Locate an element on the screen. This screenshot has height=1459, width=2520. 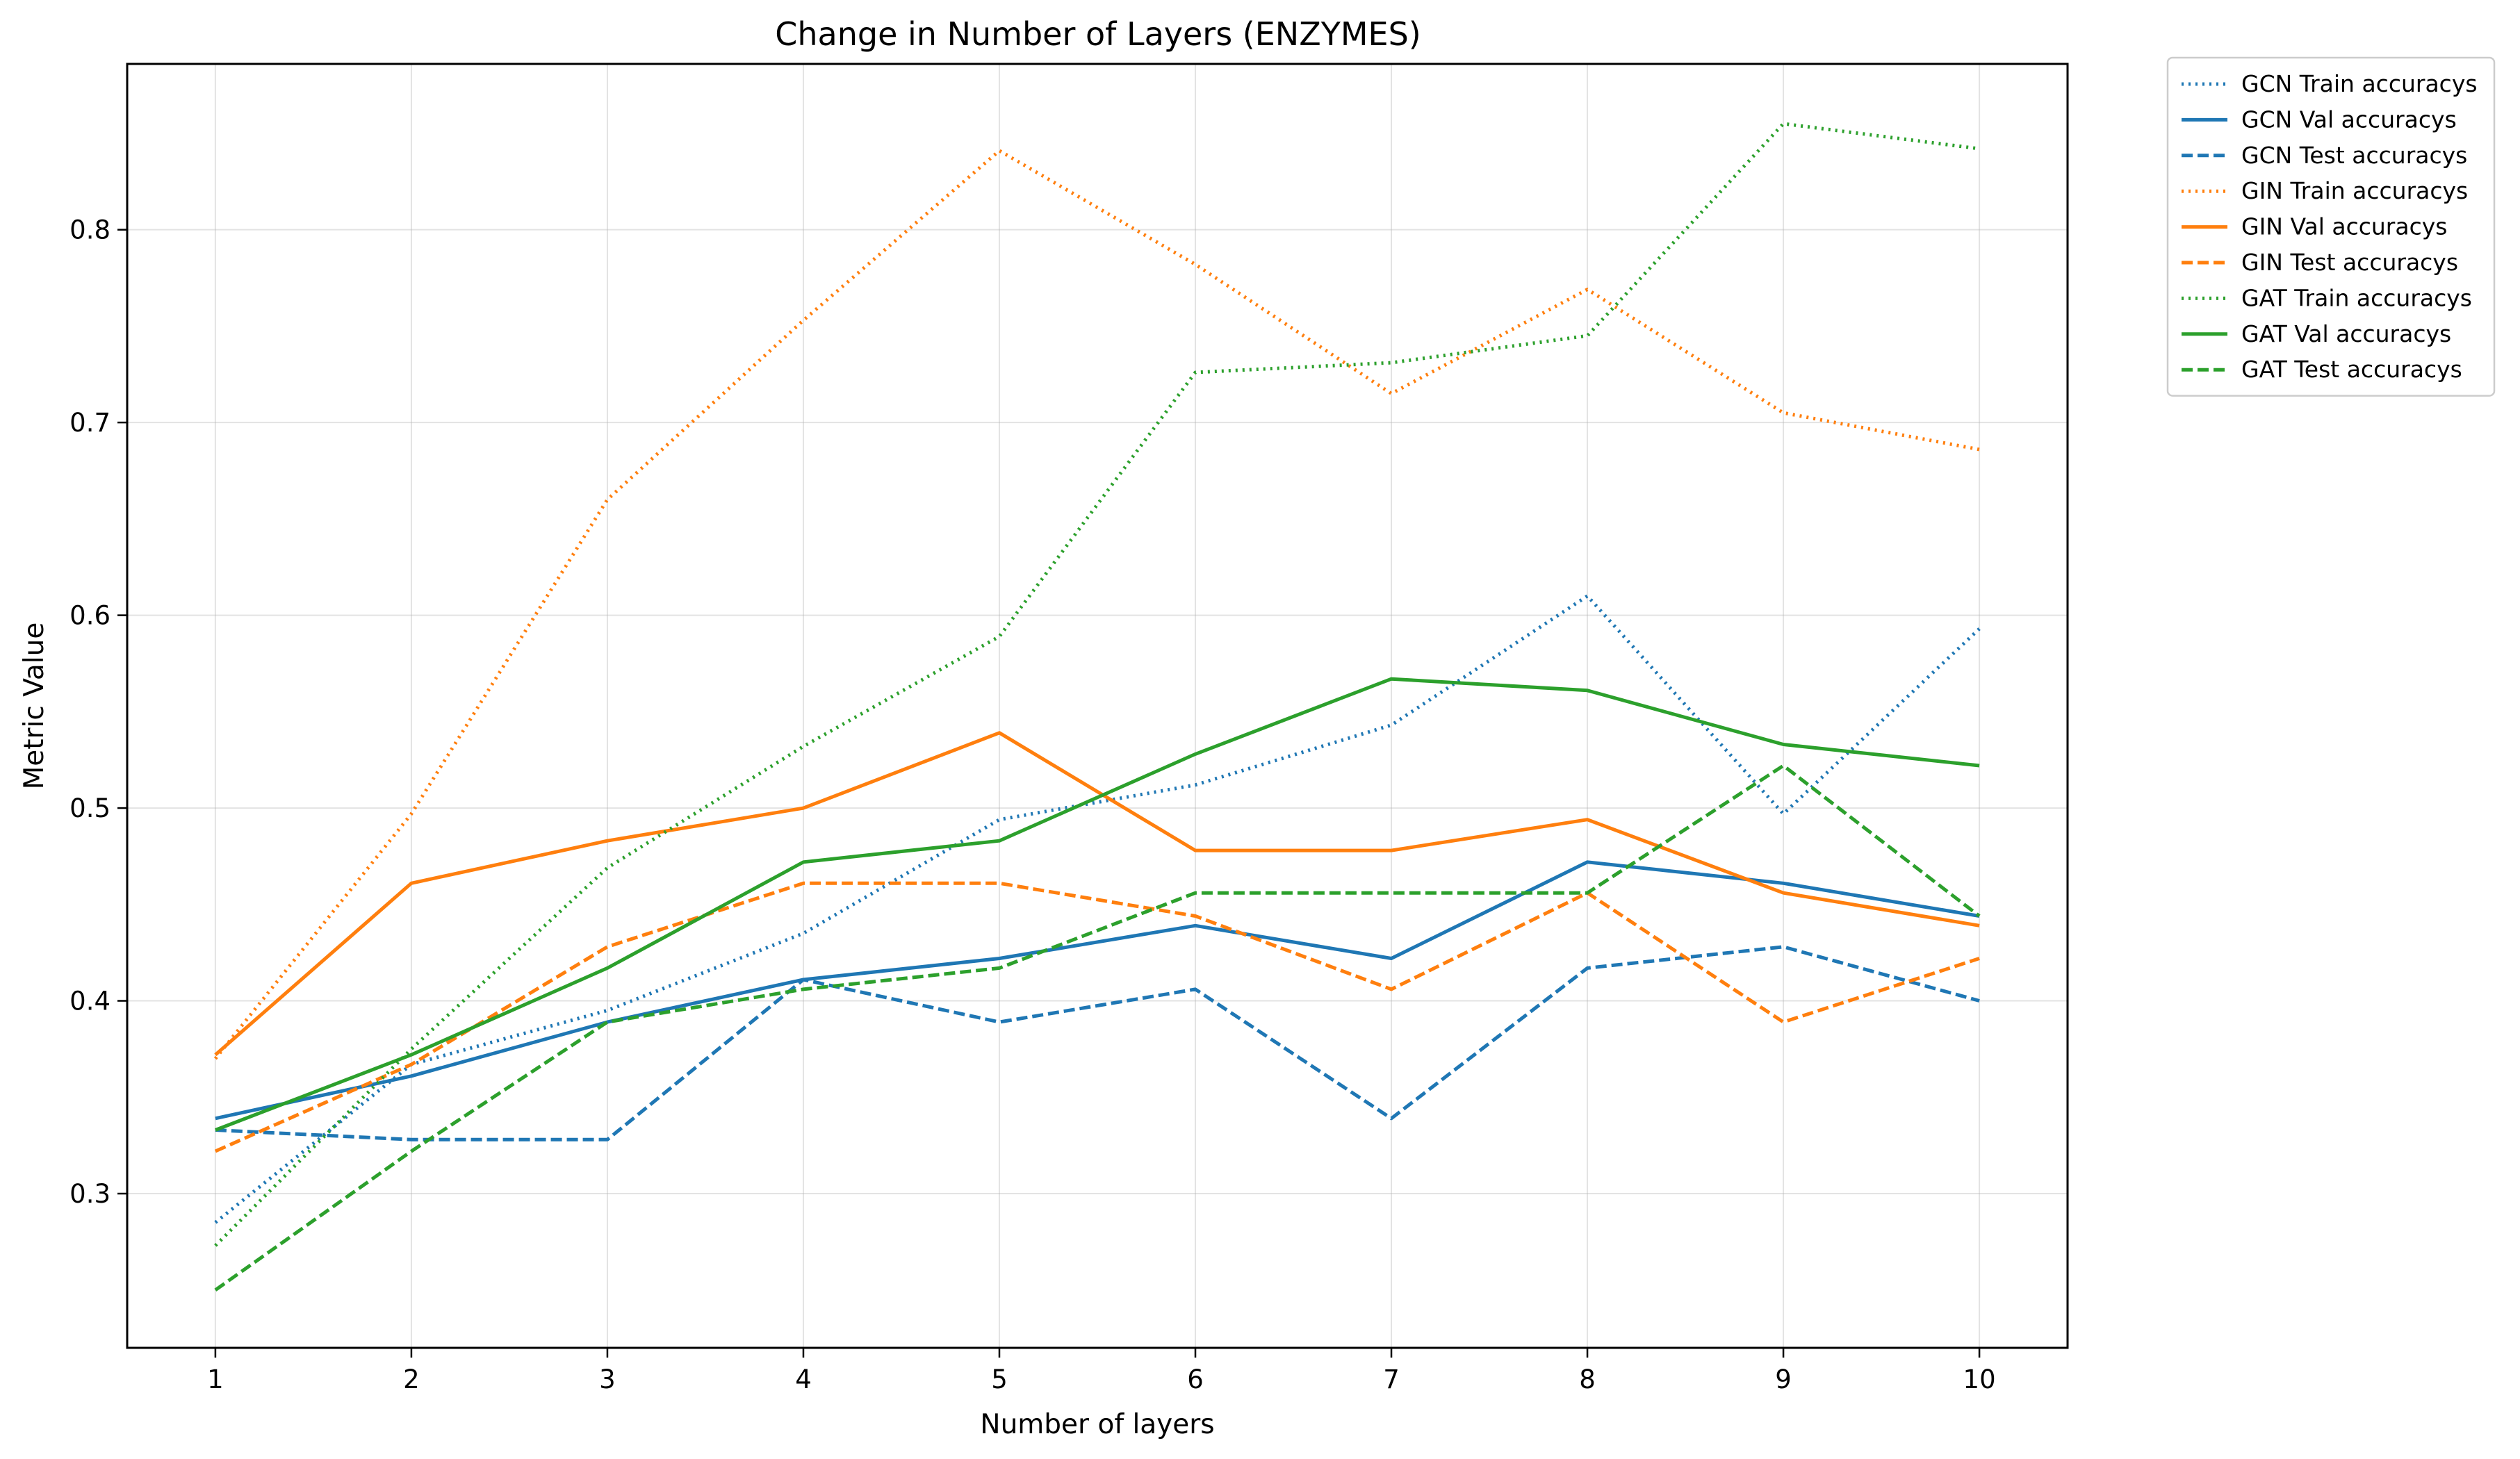
legend-box is located at coordinates (2331, 226).